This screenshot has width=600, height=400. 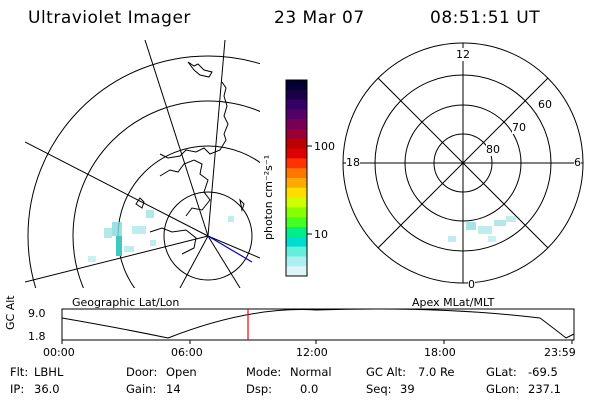 What do you see at coordinates (321, 234) in the screenshot?
I see `colorbar-label-10: 10` at bounding box center [321, 234].